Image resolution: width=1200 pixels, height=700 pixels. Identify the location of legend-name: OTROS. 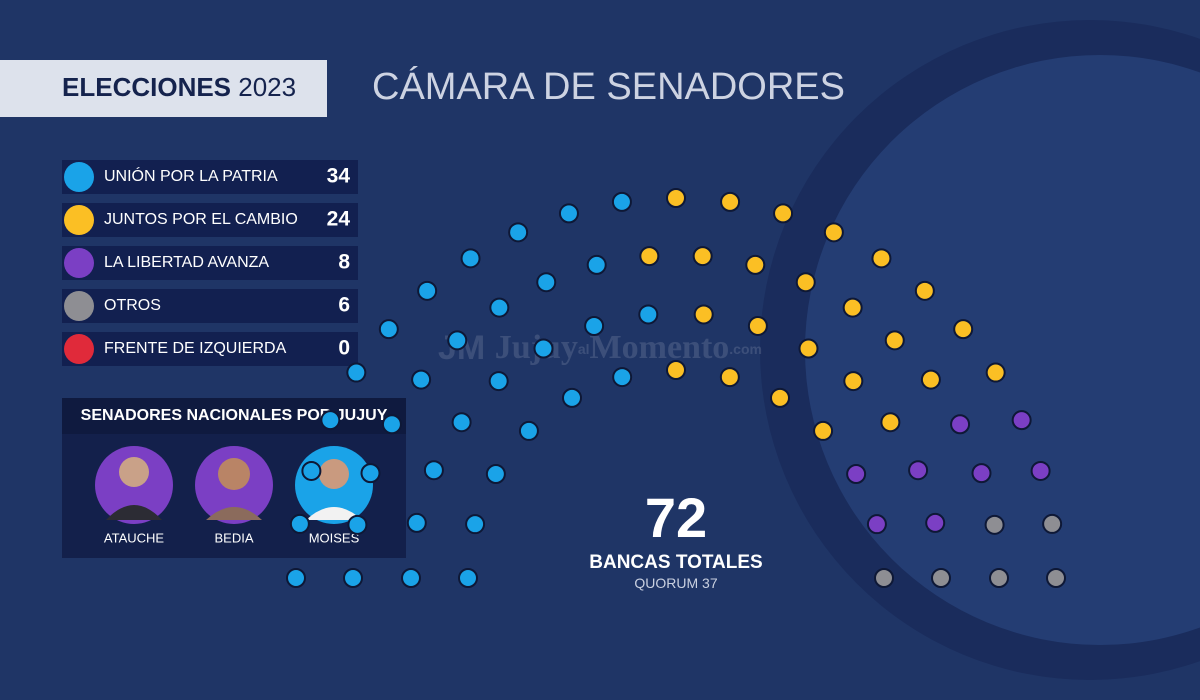
(132, 305).